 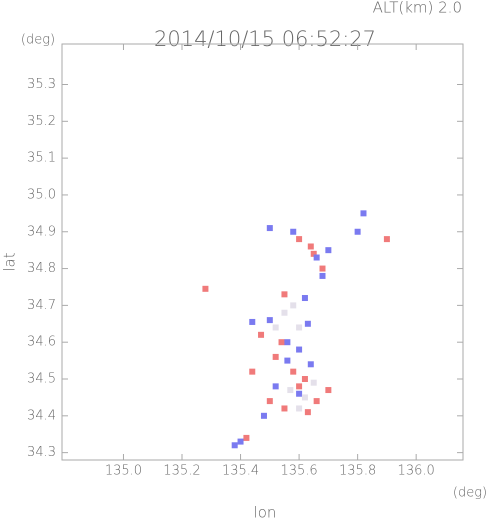 I want to click on y-tick-label: 35.1, so click(x=41, y=158).